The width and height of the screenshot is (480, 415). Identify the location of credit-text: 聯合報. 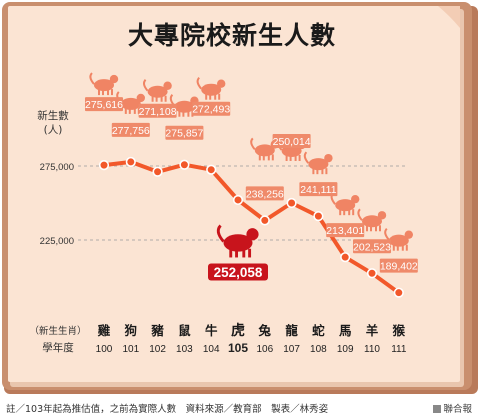
(457, 409).